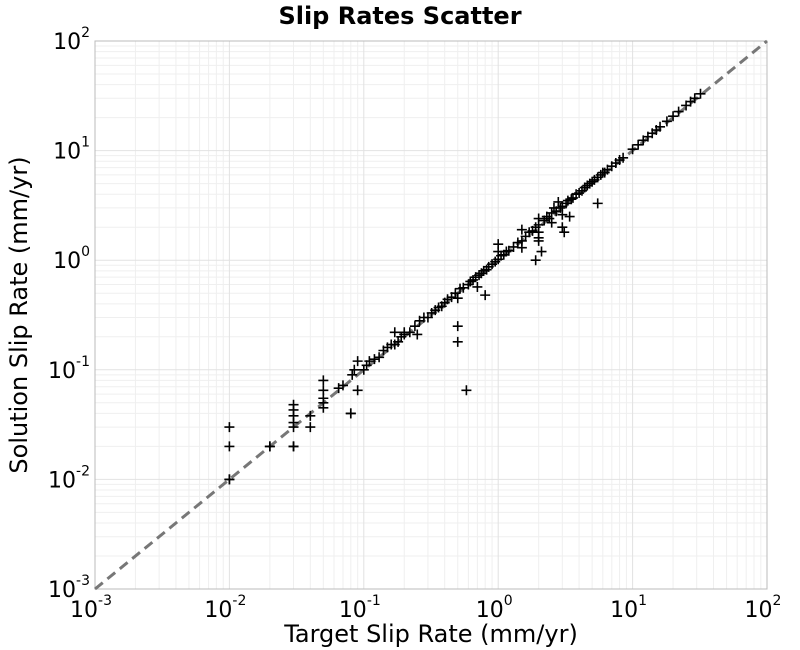 Image resolution: width=800 pixels, height=650 pixels. Describe the element at coordinates (71, 259) in the screenshot. I see `y-tick-label: 10⁰` at that location.